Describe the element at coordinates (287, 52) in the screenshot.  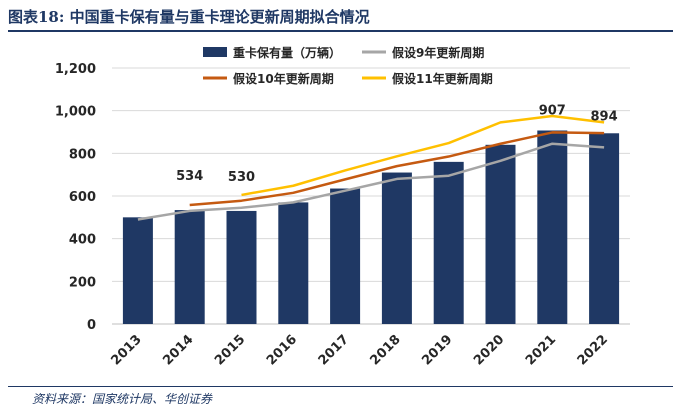
I see `legend-label: 重卡保有量（万辆）` at that location.